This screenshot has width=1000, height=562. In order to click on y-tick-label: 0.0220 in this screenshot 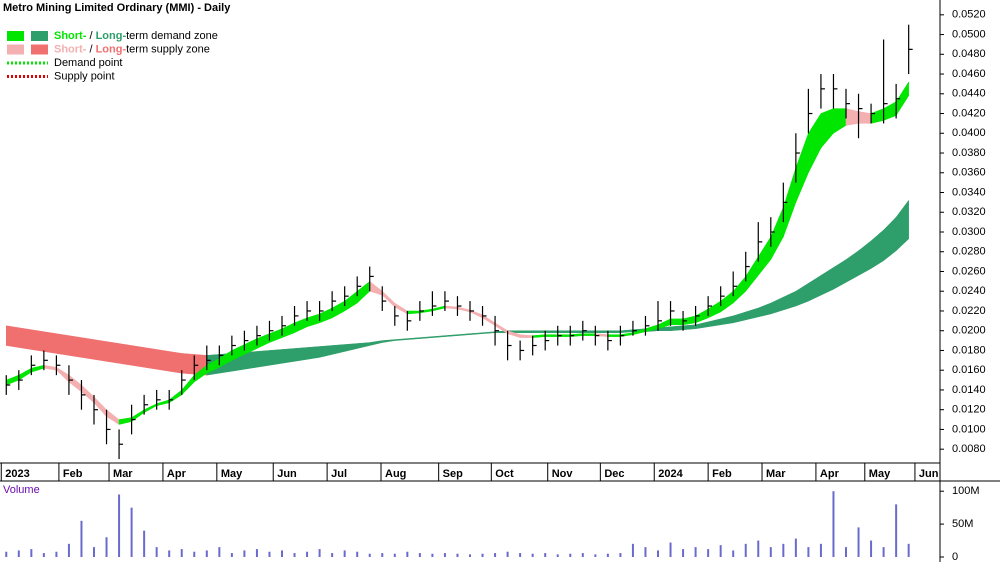, I will do `click(969, 311)`.